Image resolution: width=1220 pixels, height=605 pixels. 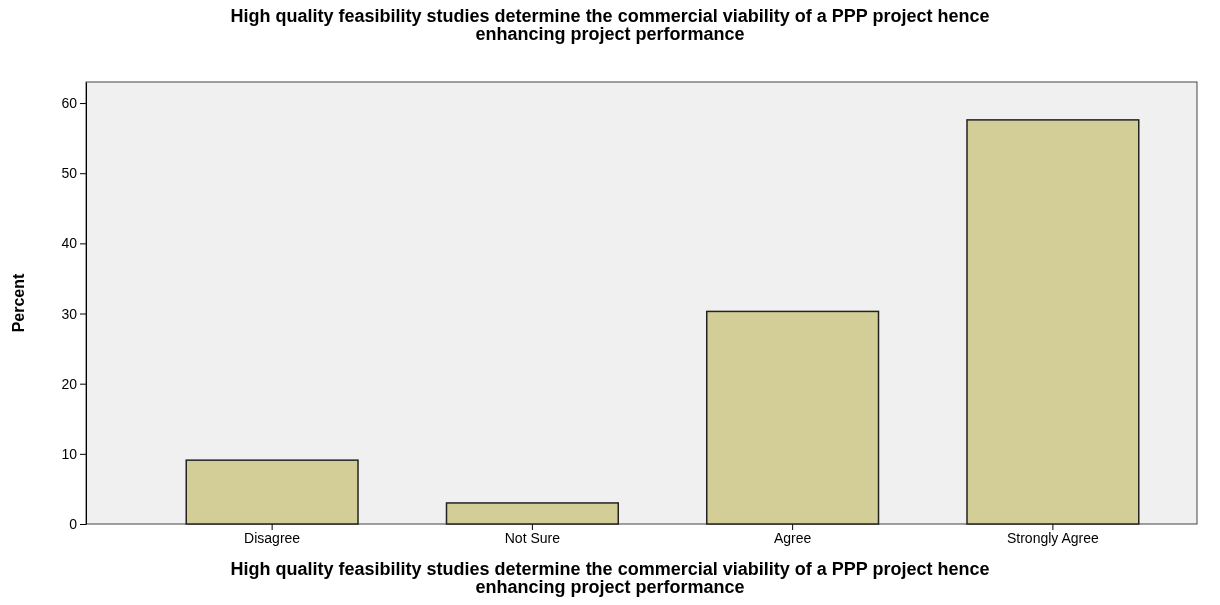 I want to click on y-tick-label: 10, so click(x=69, y=453).